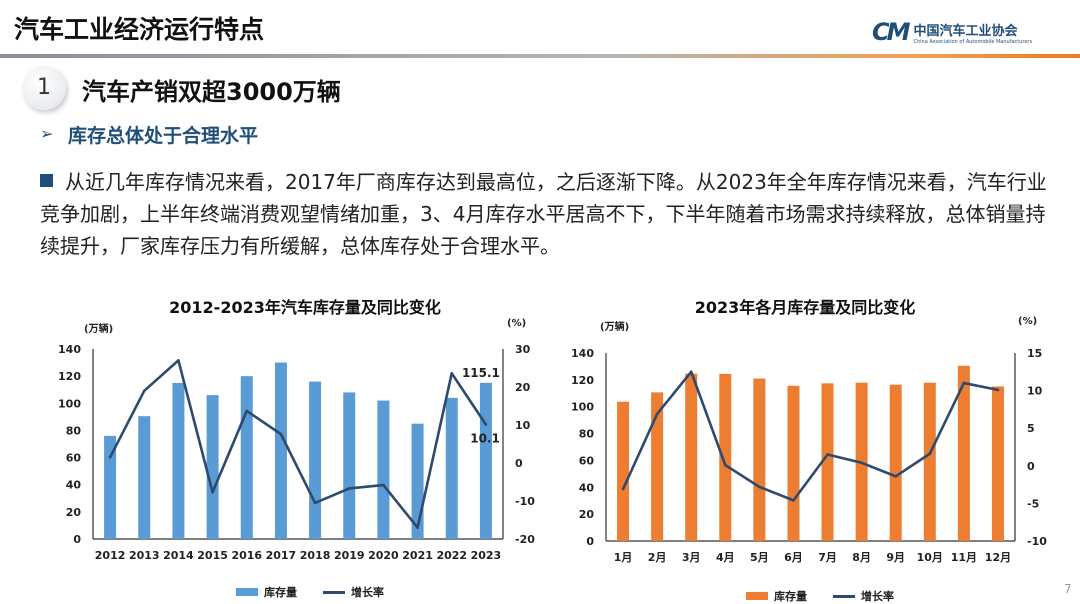  Describe the element at coordinates (1031, 428) in the screenshot. I see `right-tick-label: 5` at that location.